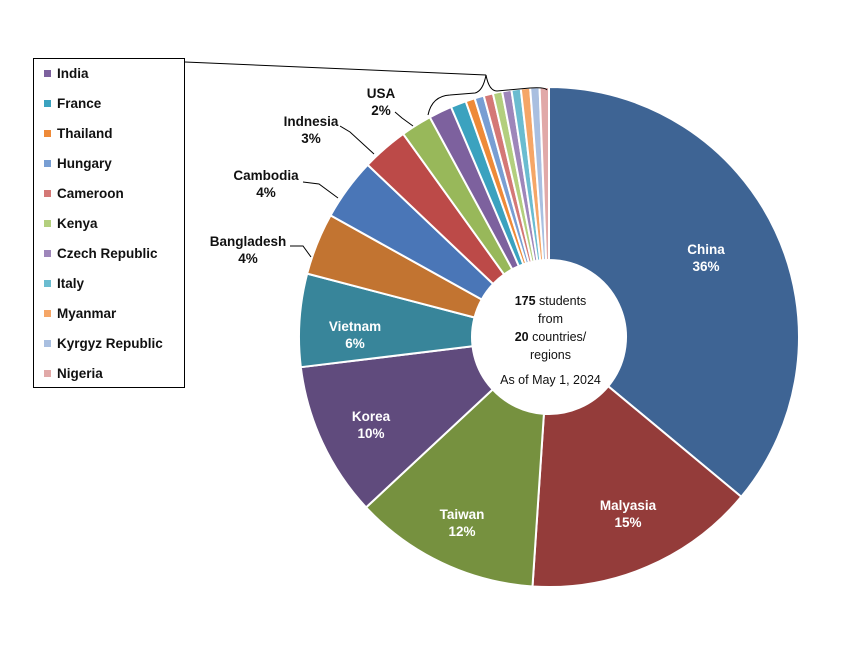 This screenshot has height=646, width=861. What do you see at coordinates (71, 283) in the screenshot?
I see `legend-label: Italy` at bounding box center [71, 283].